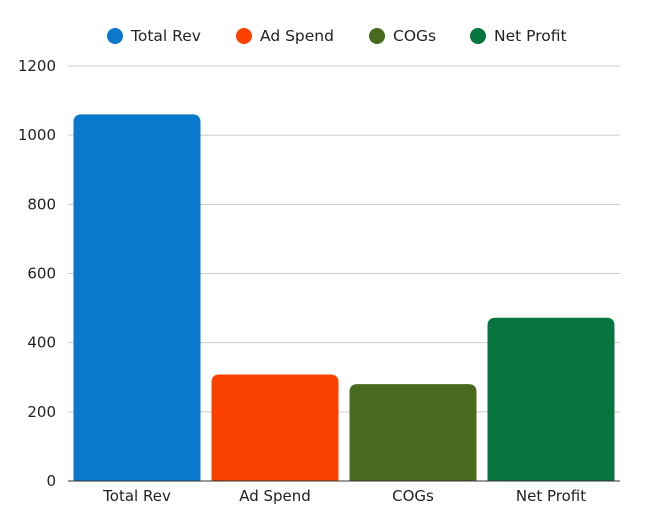  Describe the element at coordinates (41, 343) in the screenshot. I see `y-tick-label: 400` at that location.